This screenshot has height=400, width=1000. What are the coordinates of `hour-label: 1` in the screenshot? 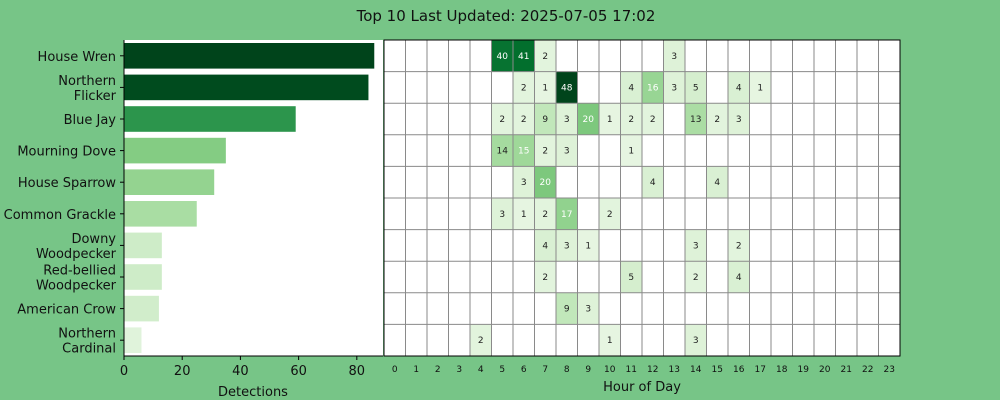 It's located at (416, 370).